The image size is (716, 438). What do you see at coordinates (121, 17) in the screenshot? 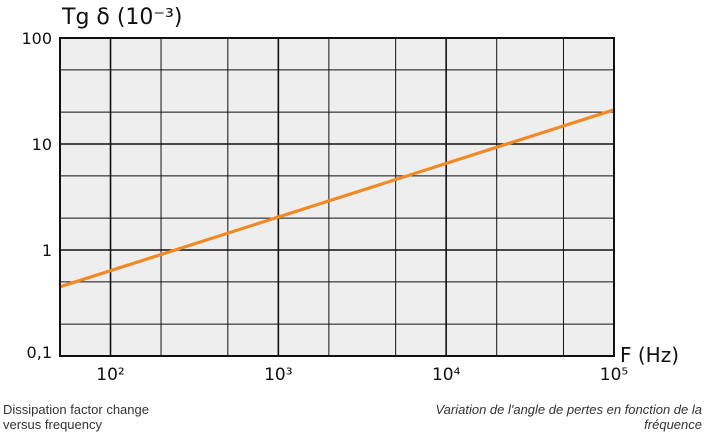
I see `y-axis-label: Tg δ (10⁻³)` at bounding box center [121, 17].